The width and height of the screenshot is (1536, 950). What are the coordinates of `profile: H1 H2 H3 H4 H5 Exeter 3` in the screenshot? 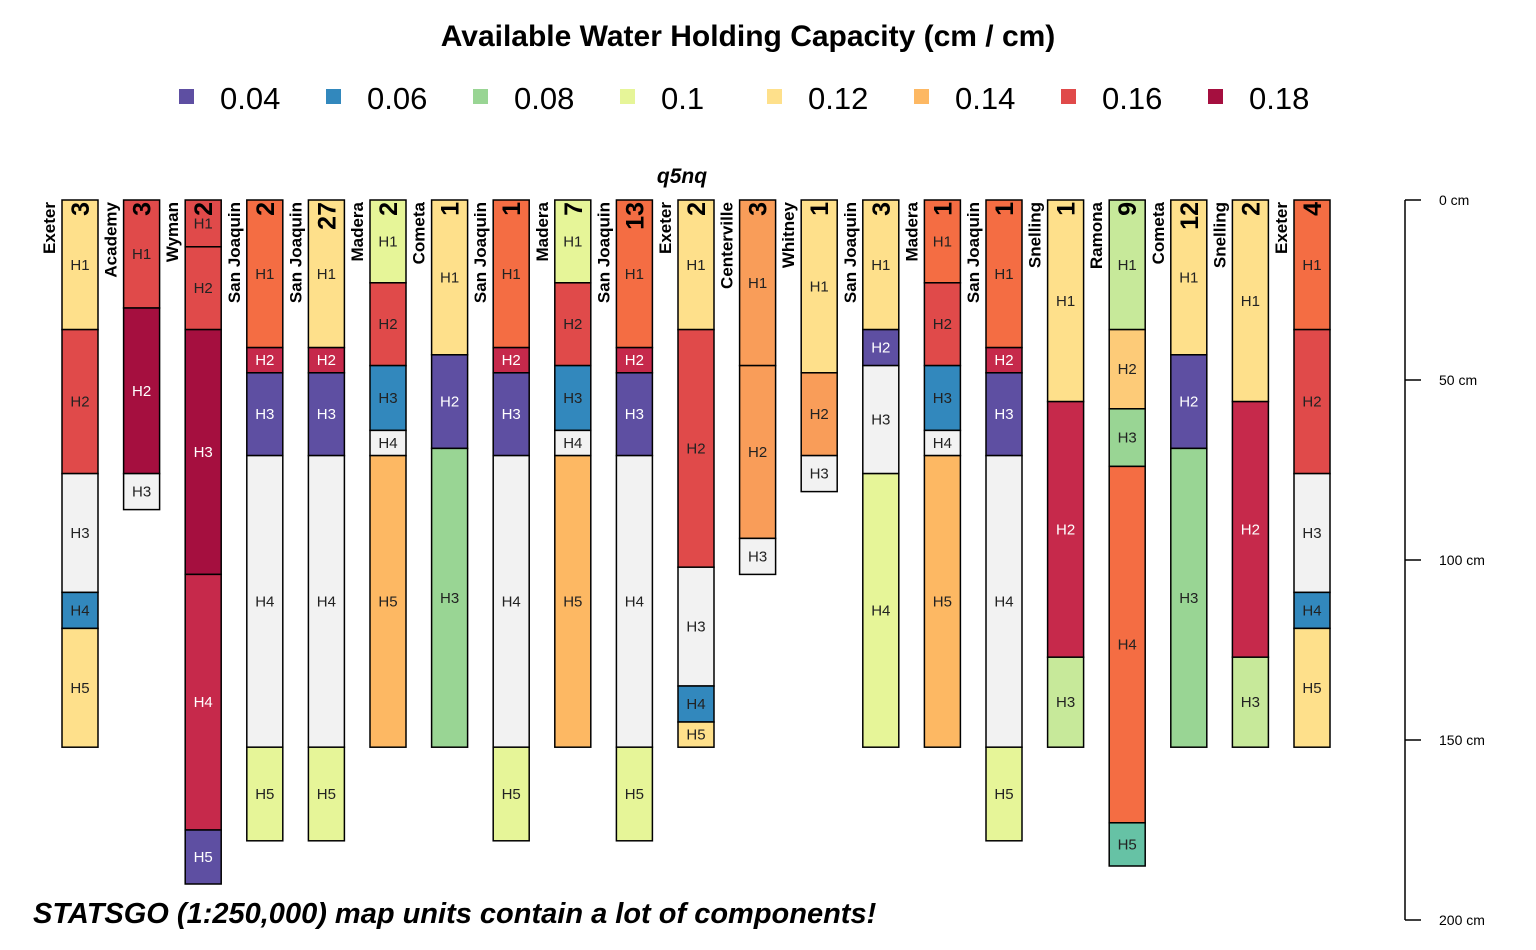 It's located at (69, 473).